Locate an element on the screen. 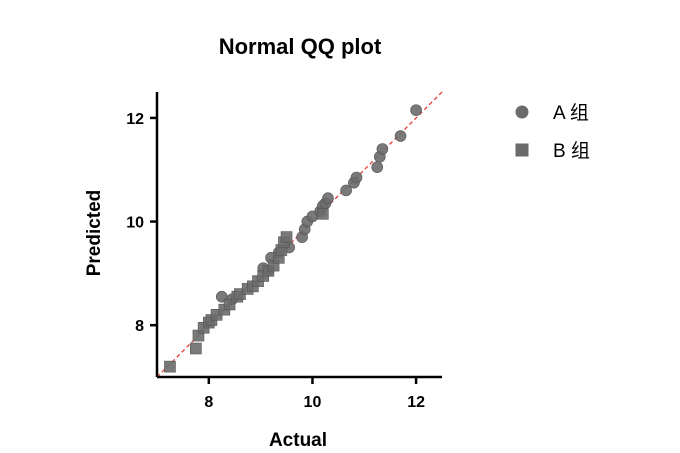 The height and width of the screenshot is (453, 680). x-tick-label: 10 is located at coordinates (313, 402).